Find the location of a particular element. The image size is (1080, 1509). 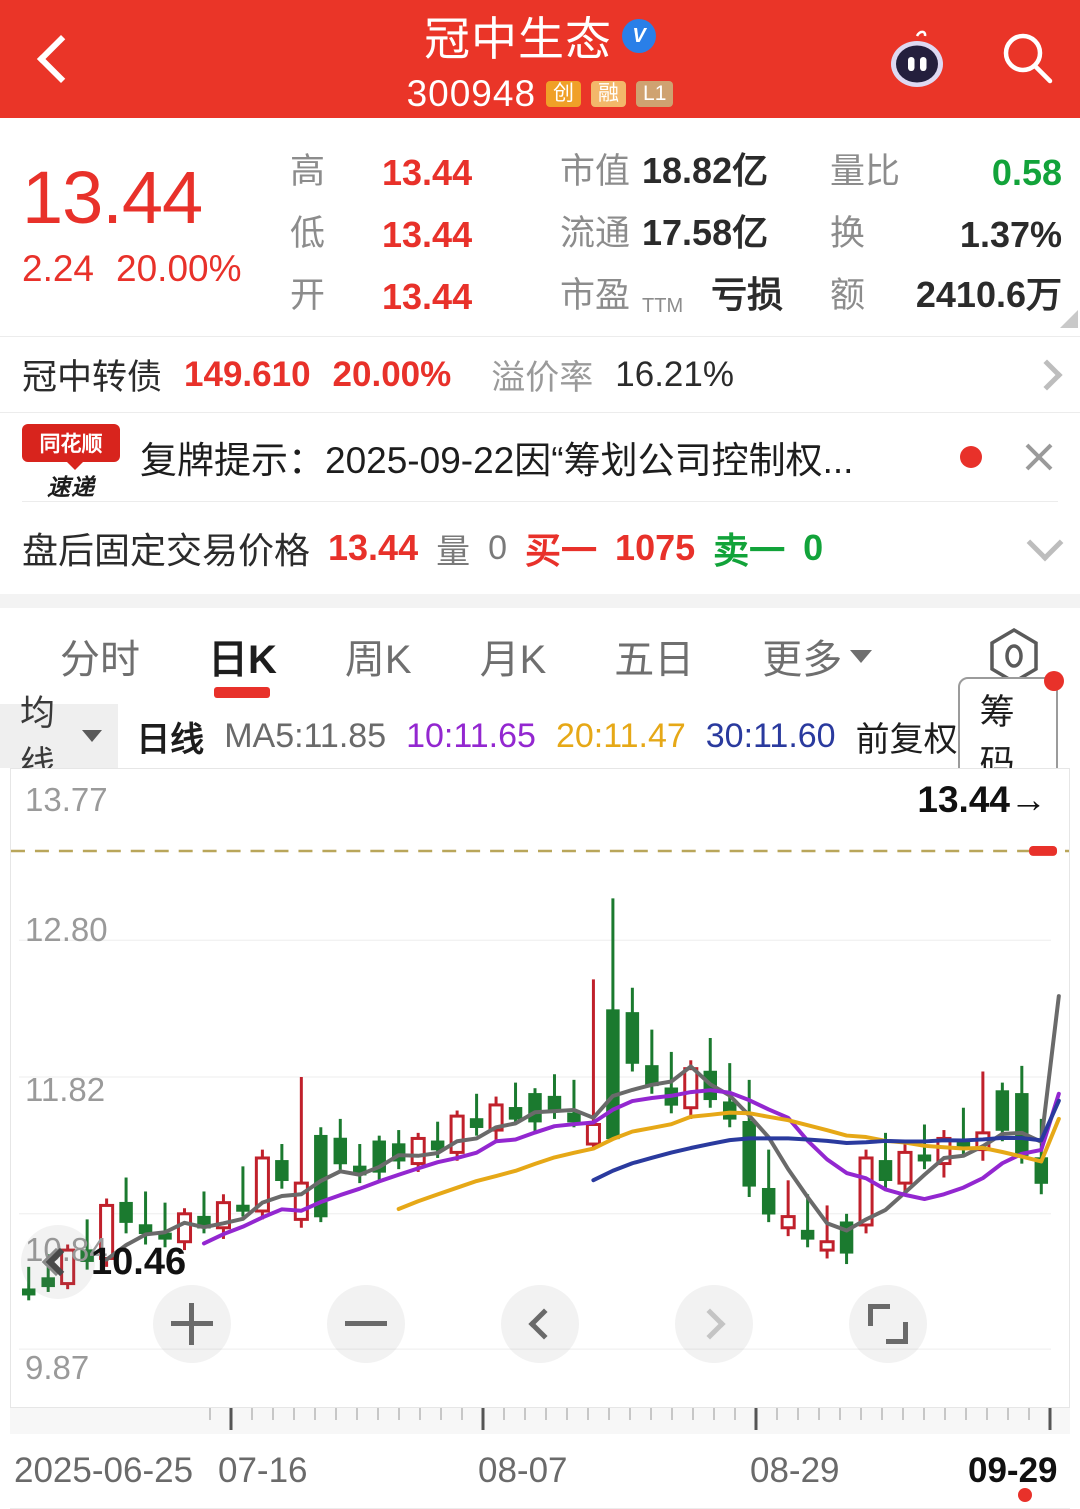

close-icon is located at coordinates (1039, 457).